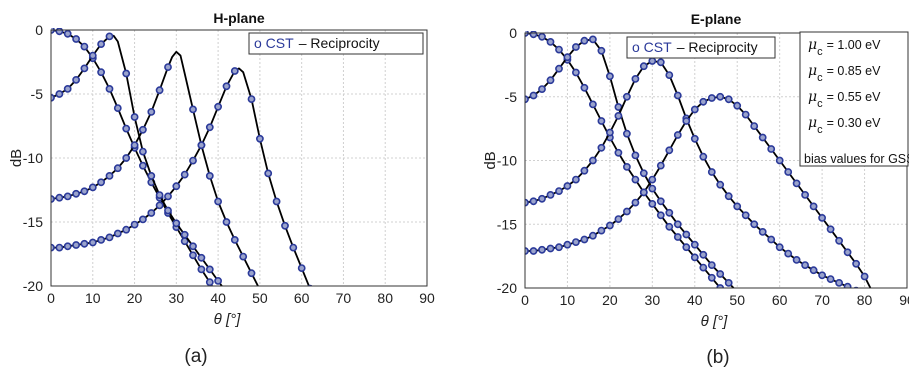 The image size is (909, 376). I want to click on legend-box, so click(701, 47).